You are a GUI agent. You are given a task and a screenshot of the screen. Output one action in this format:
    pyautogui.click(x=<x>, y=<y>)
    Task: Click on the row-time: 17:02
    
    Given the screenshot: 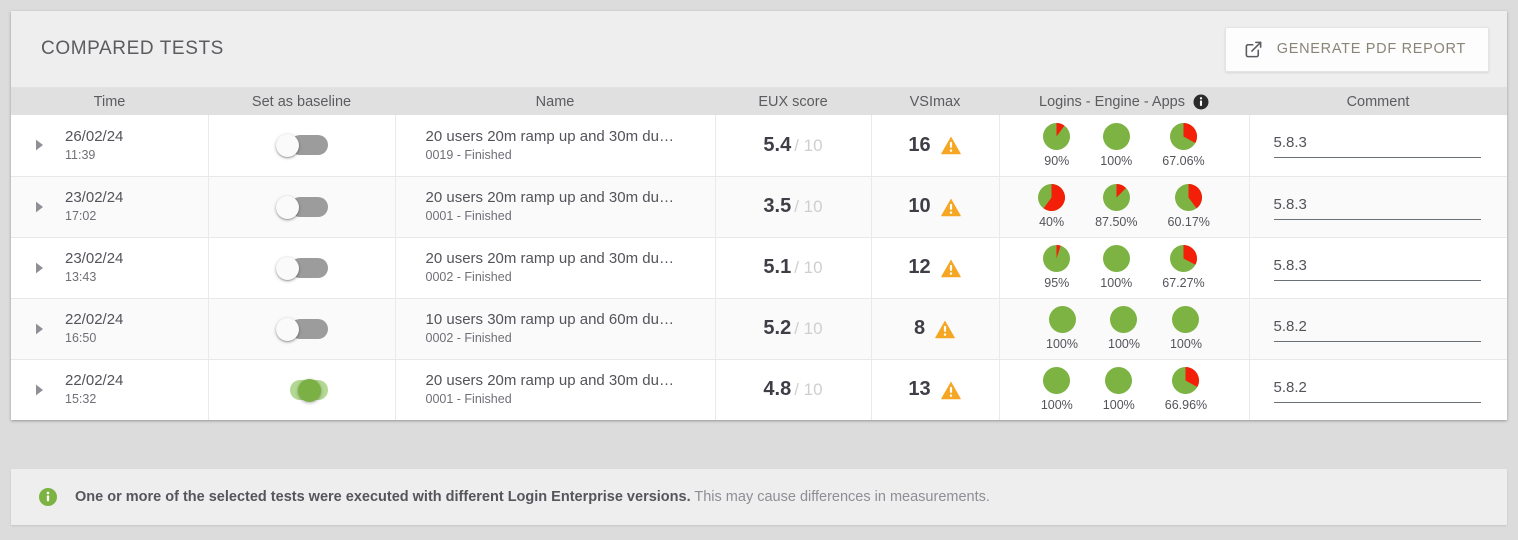 What is the action you would take?
    pyautogui.click(x=81, y=216)
    